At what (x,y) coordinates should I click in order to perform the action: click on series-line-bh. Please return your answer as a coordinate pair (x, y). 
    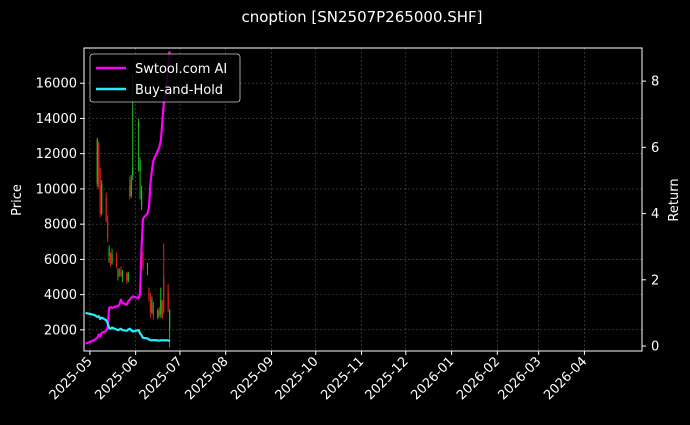
    Looking at the image, I should click on (128, 327).